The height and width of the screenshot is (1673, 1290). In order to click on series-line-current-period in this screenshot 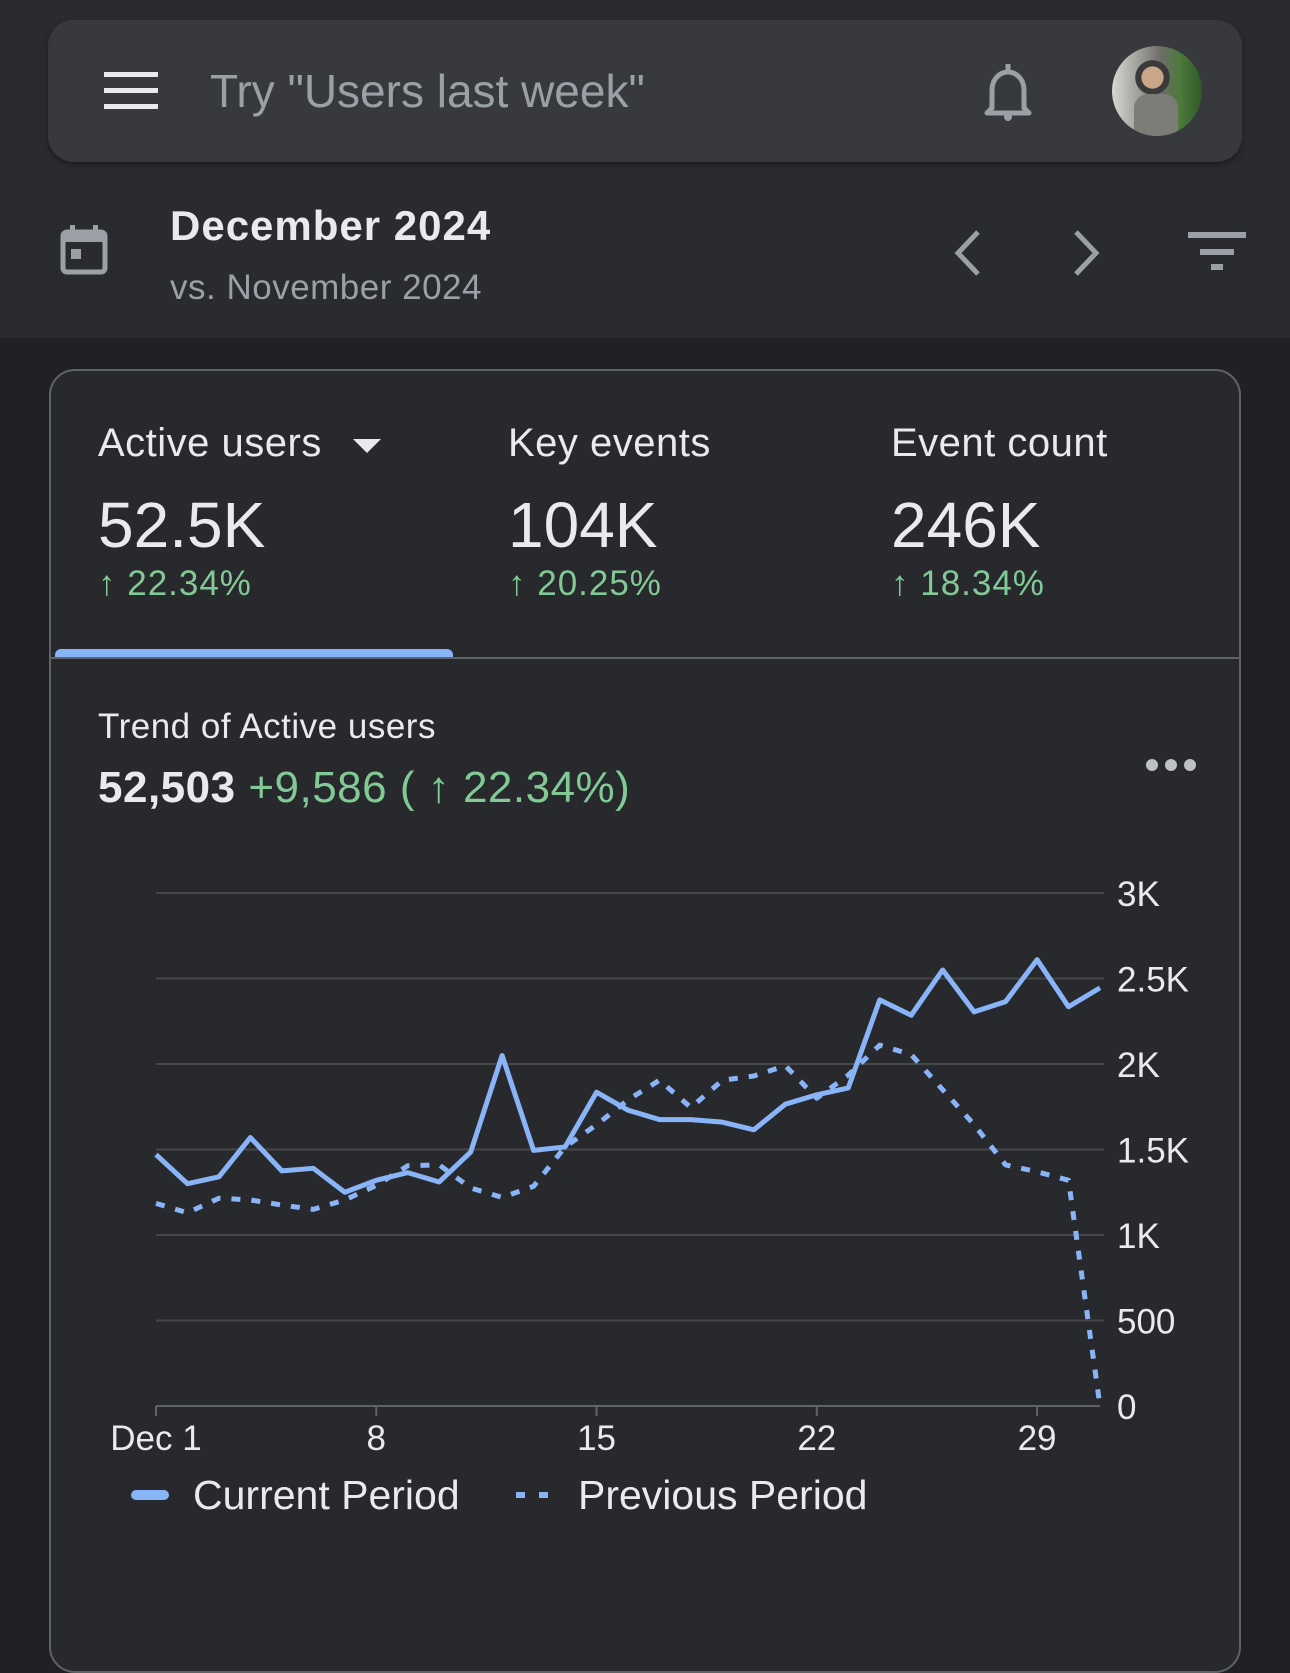, I will do `click(628, 1076)`.